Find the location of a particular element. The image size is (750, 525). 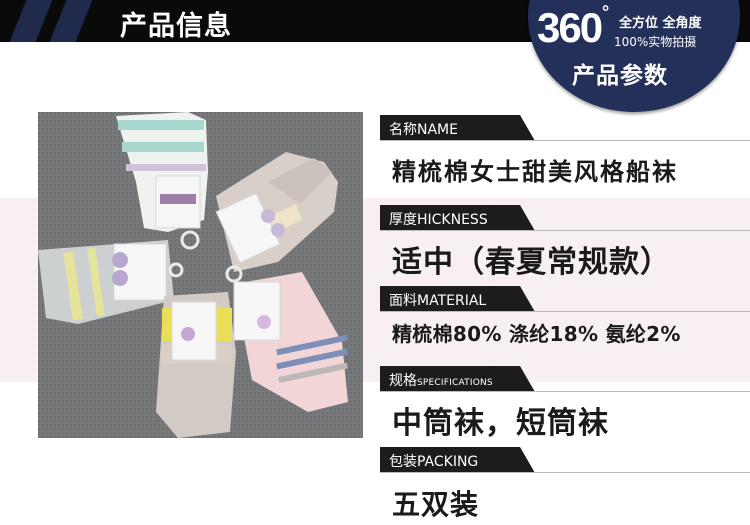

badge-degree: ° is located at coordinates (605, 12).